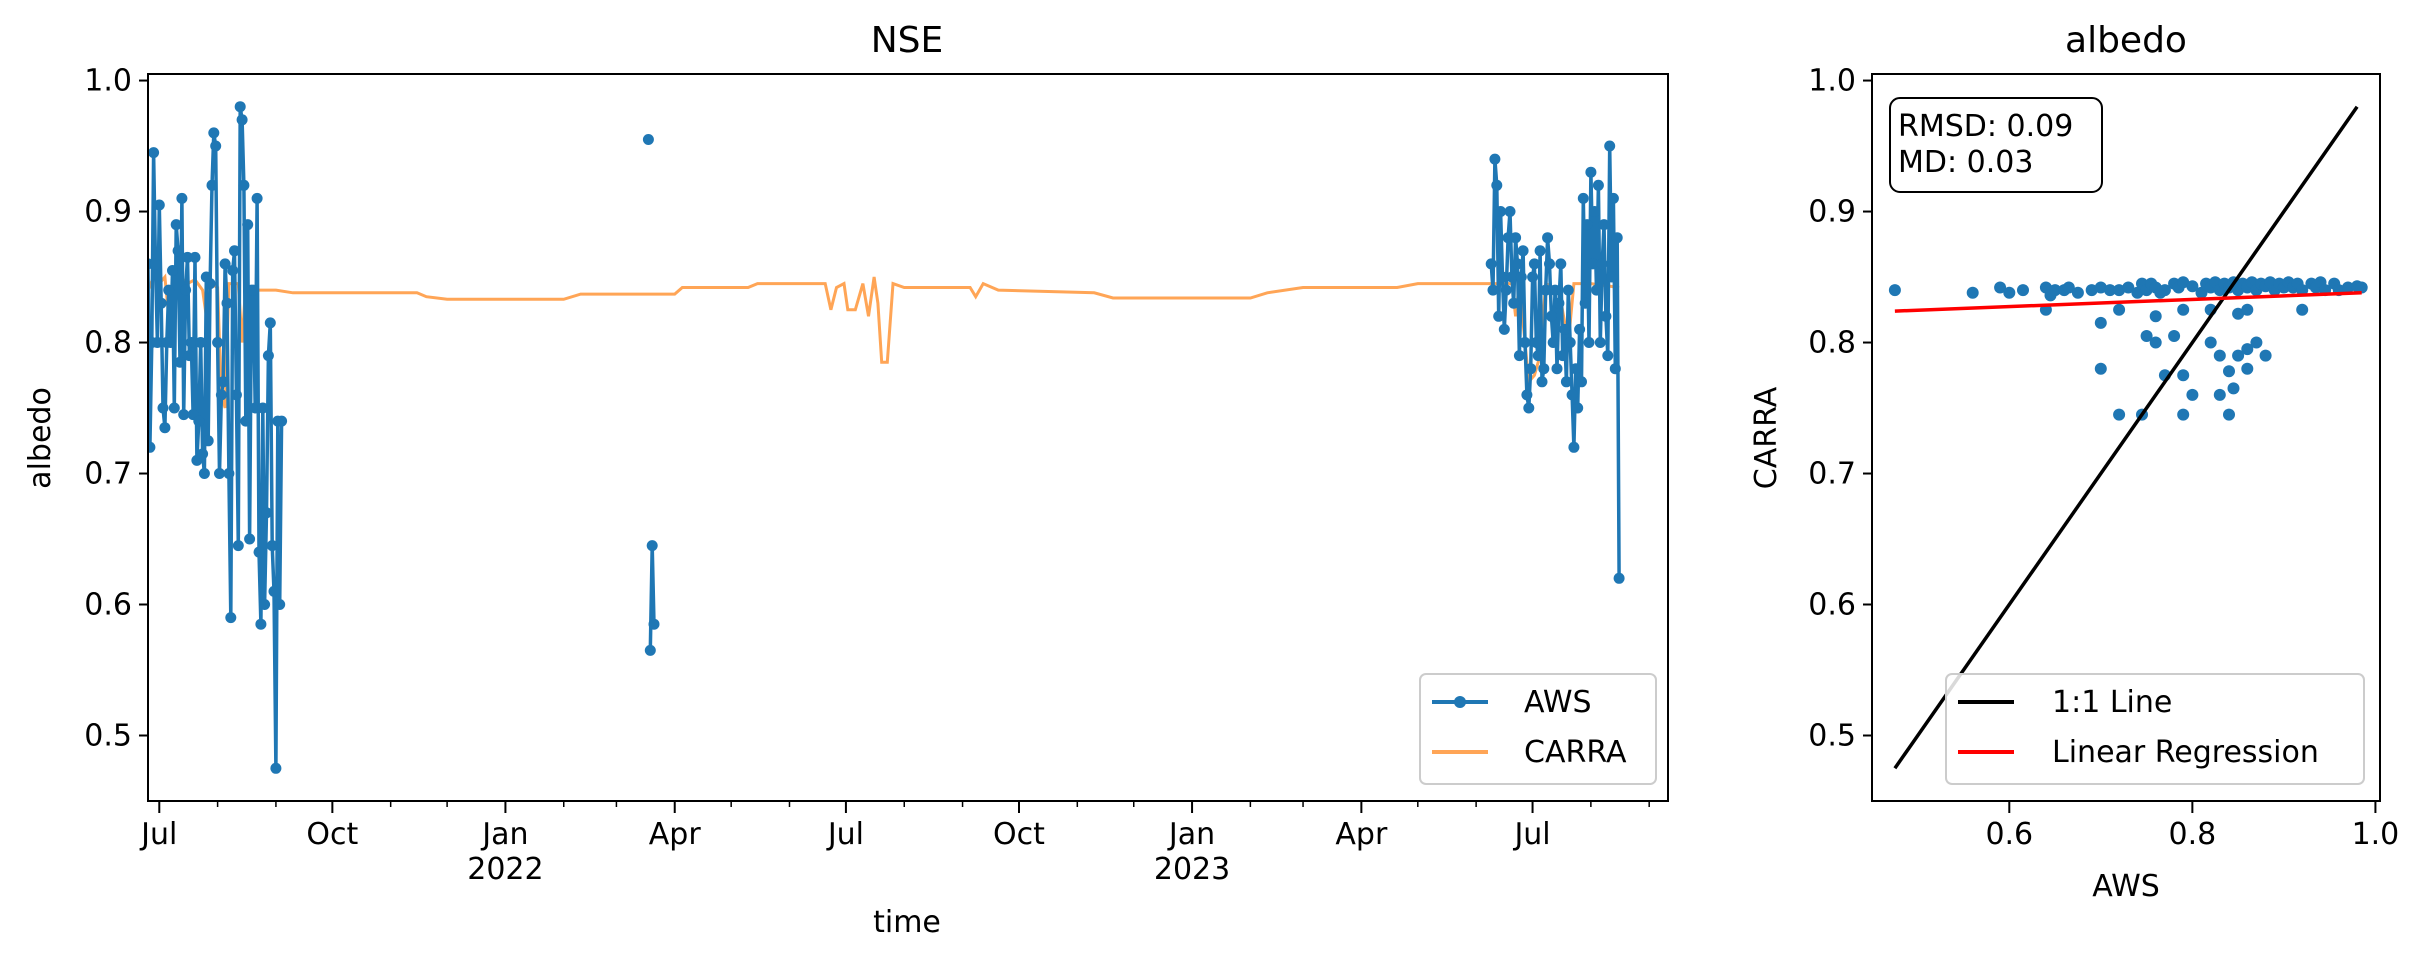 The height and width of the screenshot is (964, 2422). I want to click on scatter-ylabel: CARRA, so click(1766, 437).